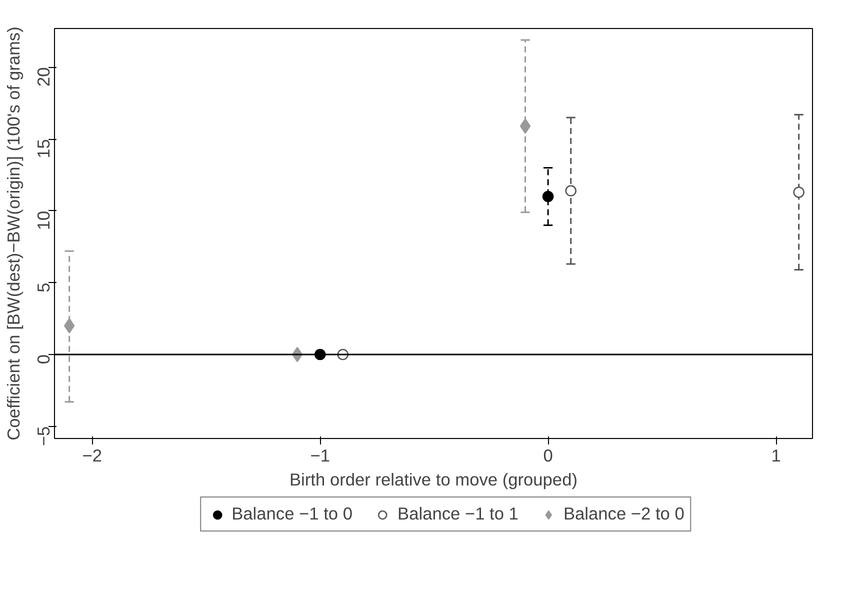  Describe the element at coordinates (44, 359) in the screenshot. I see `y-tick-label: 0` at that location.